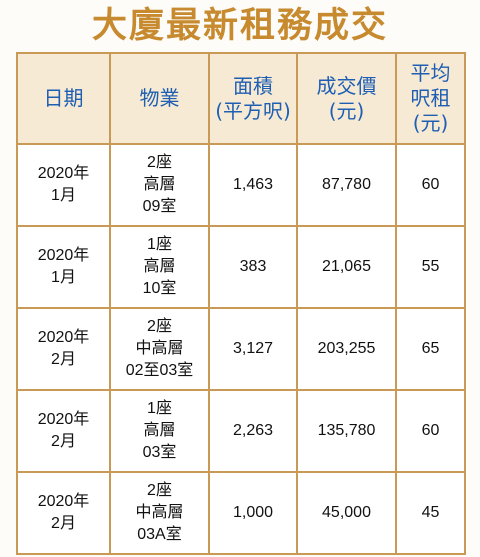 The height and width of the screenshot is (557, 480). I want to click on rent-psf-cell: 55, so click(430, 267).